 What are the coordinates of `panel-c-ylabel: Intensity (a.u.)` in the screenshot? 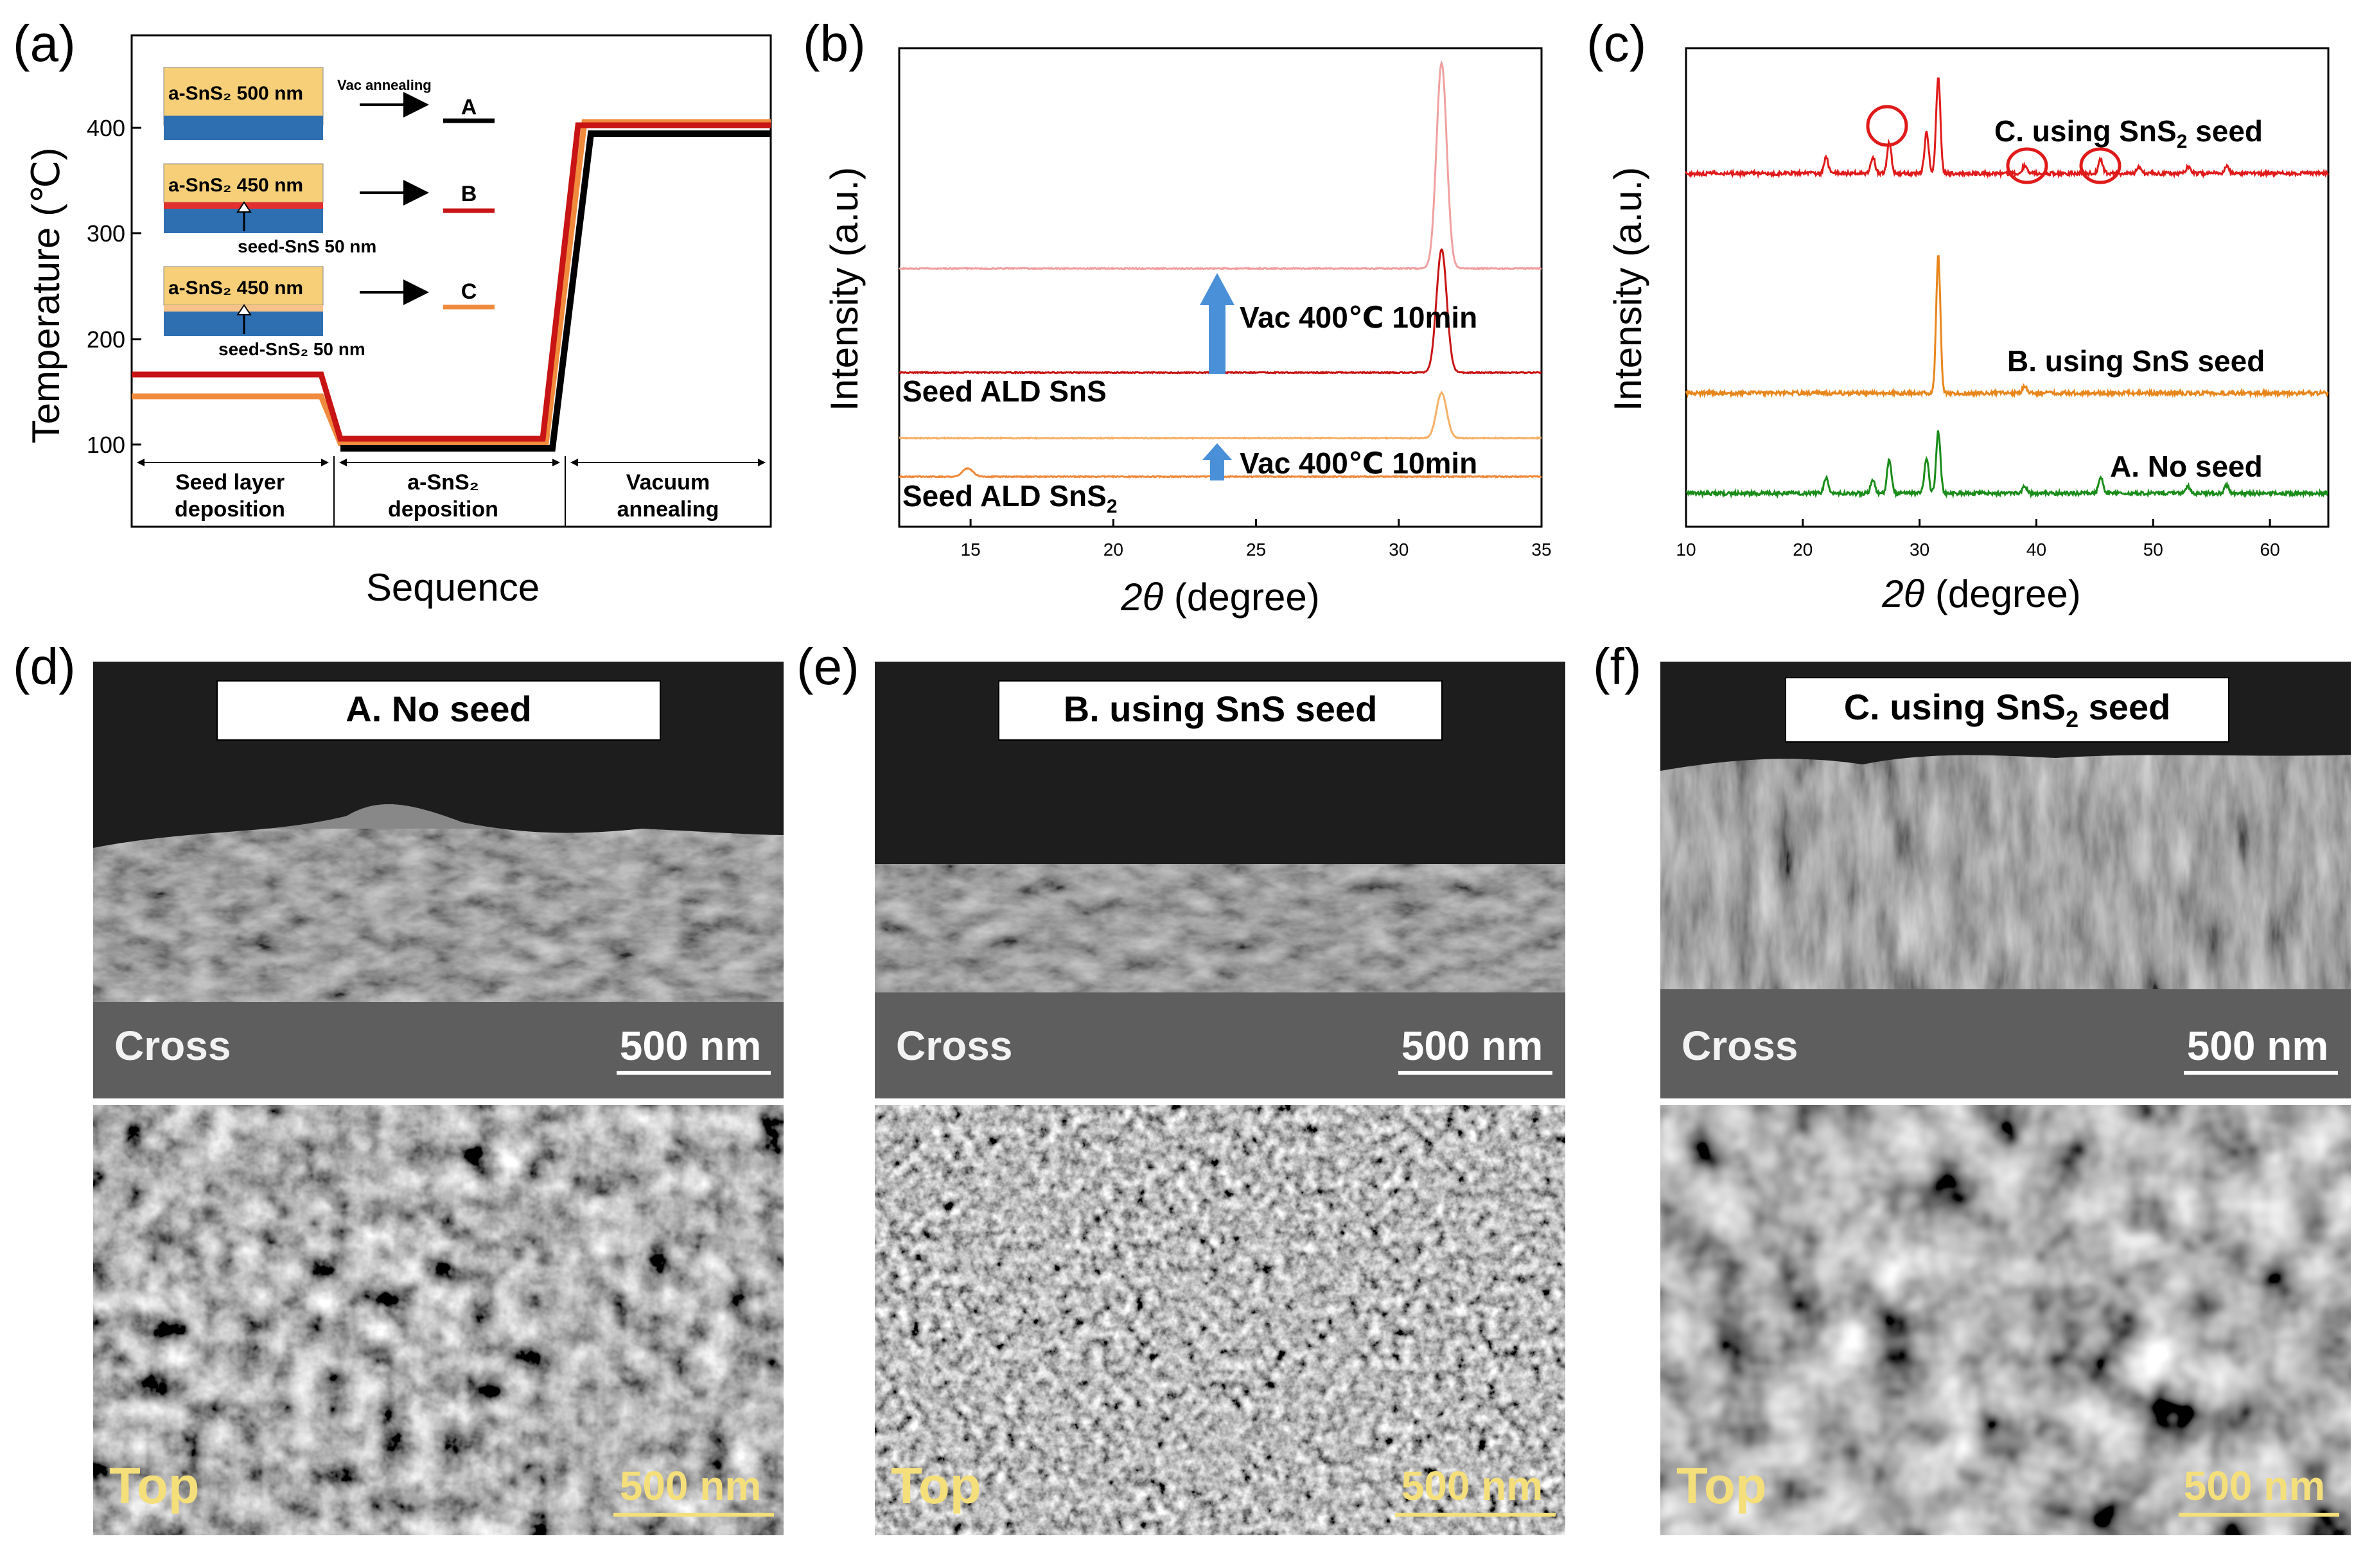 It's located at (1627, 289).